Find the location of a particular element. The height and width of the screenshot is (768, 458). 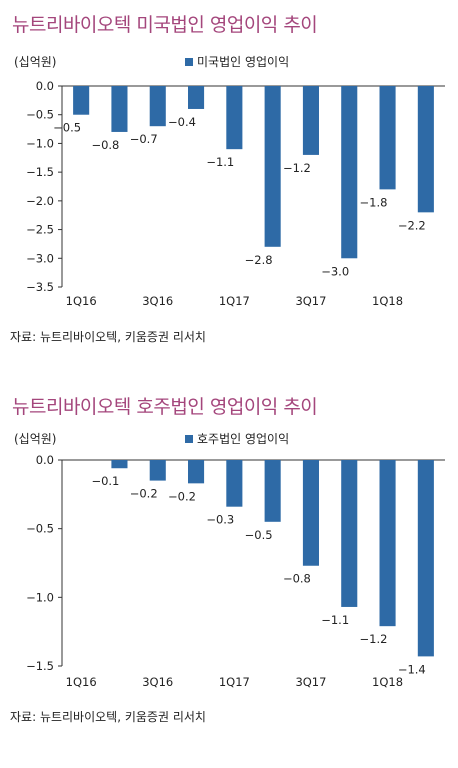

chart-title: 뉴트리바이오텍 호주법인 영업이익 추이 is located at coordinates (165, 407).